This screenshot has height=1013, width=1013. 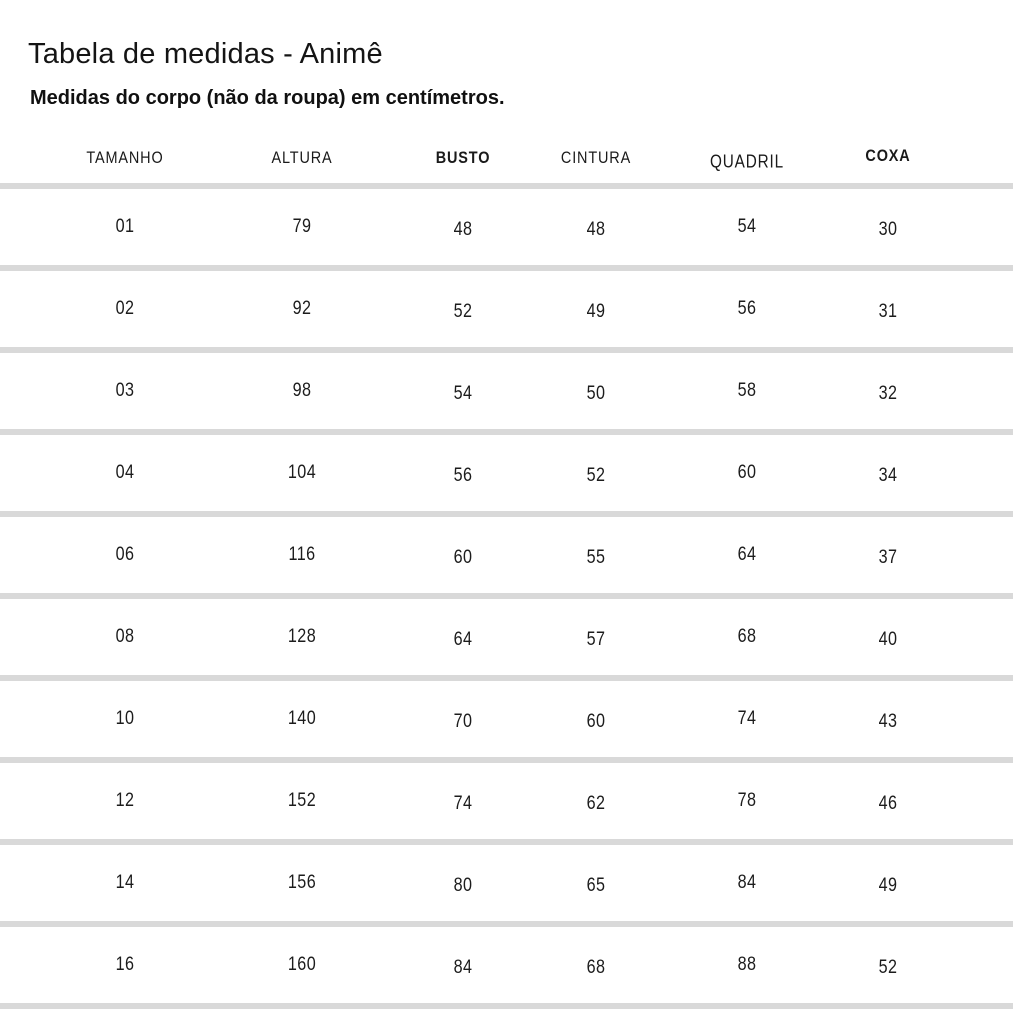 I want to click on table-row: 16 160 84 68 88 52, so click(x=506, y=962).